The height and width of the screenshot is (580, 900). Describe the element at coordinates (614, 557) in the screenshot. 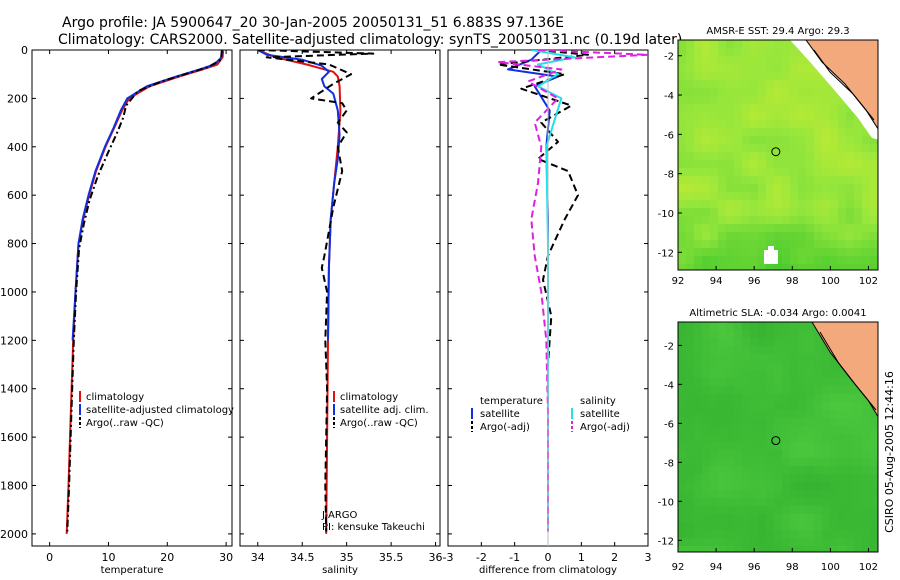

I see `x-tick-label: 2` at that location.